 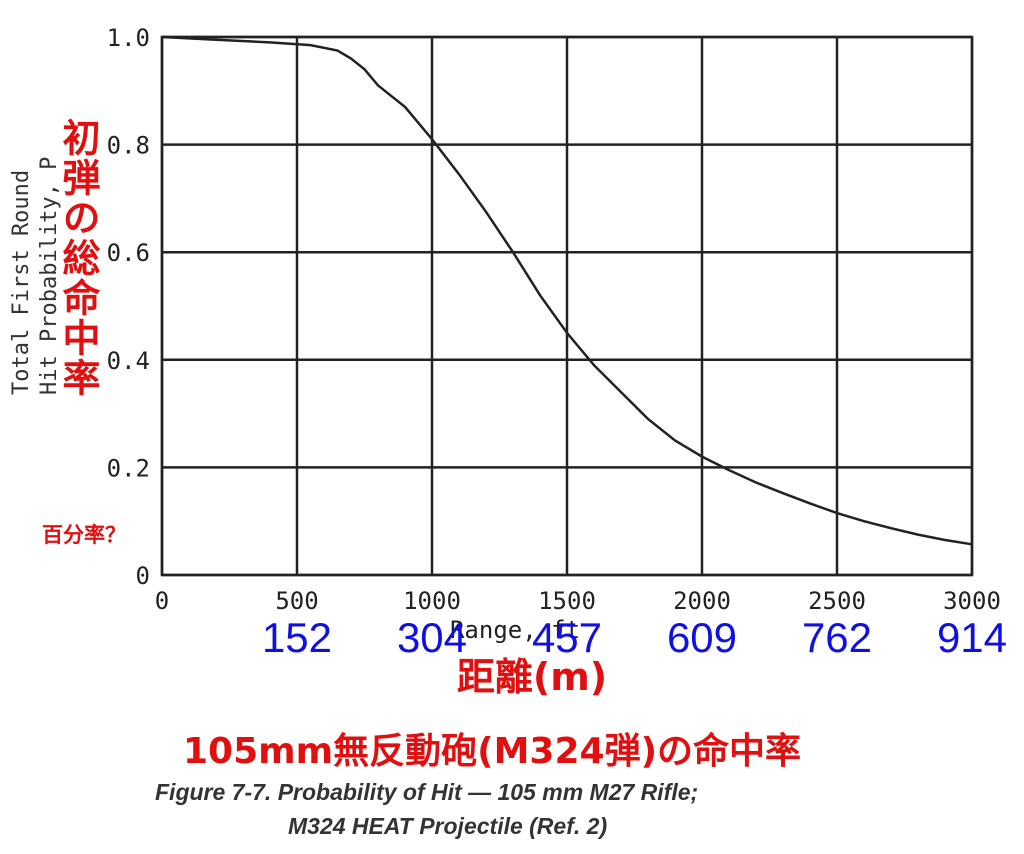 What do you see at coordinates (702, 601) in the screenshot?
I see `x-tick-label: 2000` at bounding box center [702, 601].